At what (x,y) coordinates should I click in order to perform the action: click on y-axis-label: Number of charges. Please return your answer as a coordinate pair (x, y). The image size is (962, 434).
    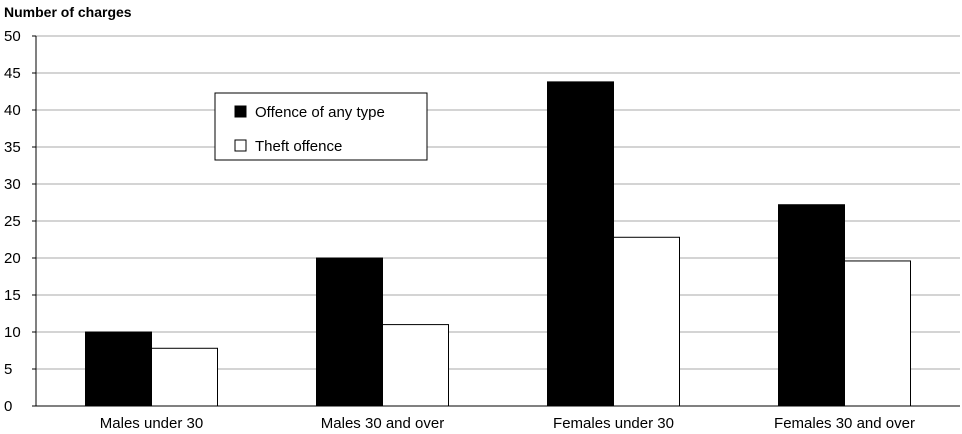
    Looking at the image, I should click on (68, 12).